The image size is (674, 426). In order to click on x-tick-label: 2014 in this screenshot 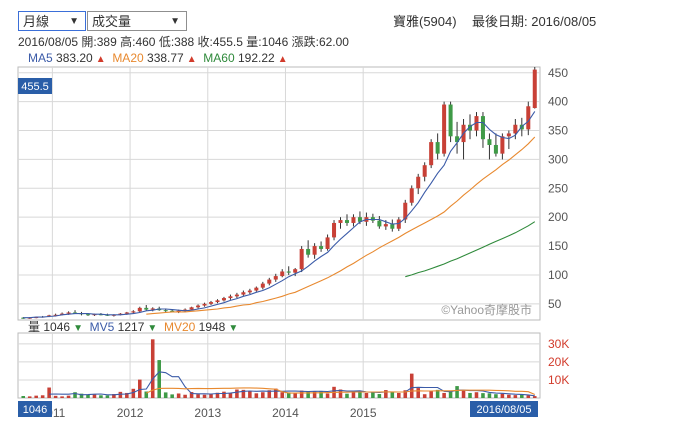, I will do `click(285, 413)`.